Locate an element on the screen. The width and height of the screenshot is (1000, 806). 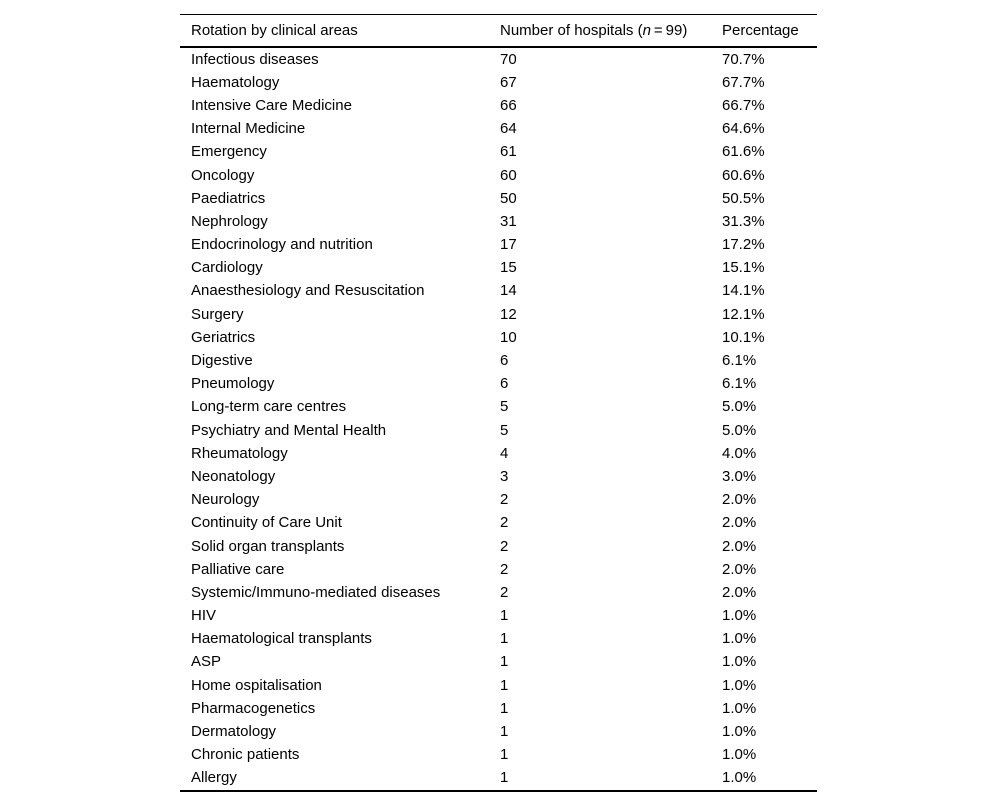
cell-clinical-area: Palliative care is located at coordinates (238, 569).